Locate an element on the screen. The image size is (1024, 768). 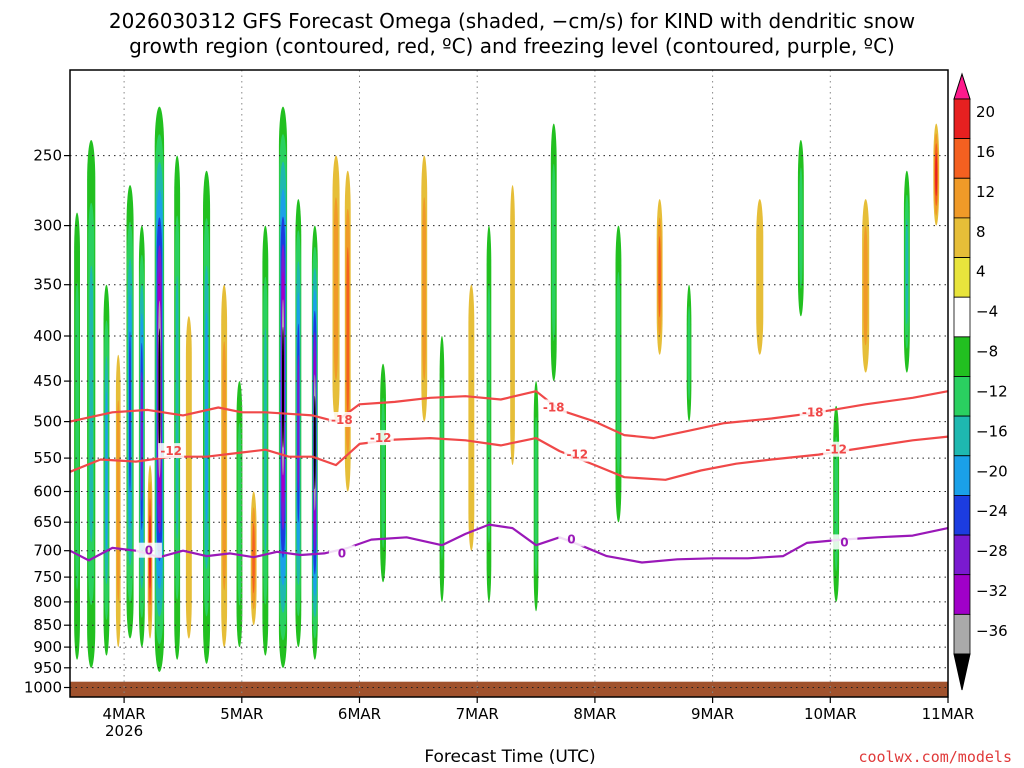
y-tick-label: 650 is located at coordinates (47, 522).